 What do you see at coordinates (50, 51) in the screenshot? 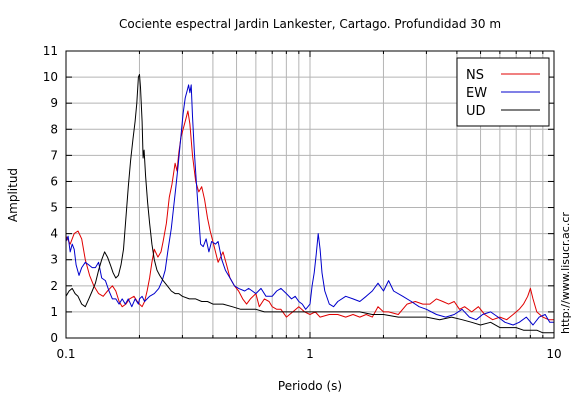
I see `y-tick-label: 11` at bounding box center [50, 51].